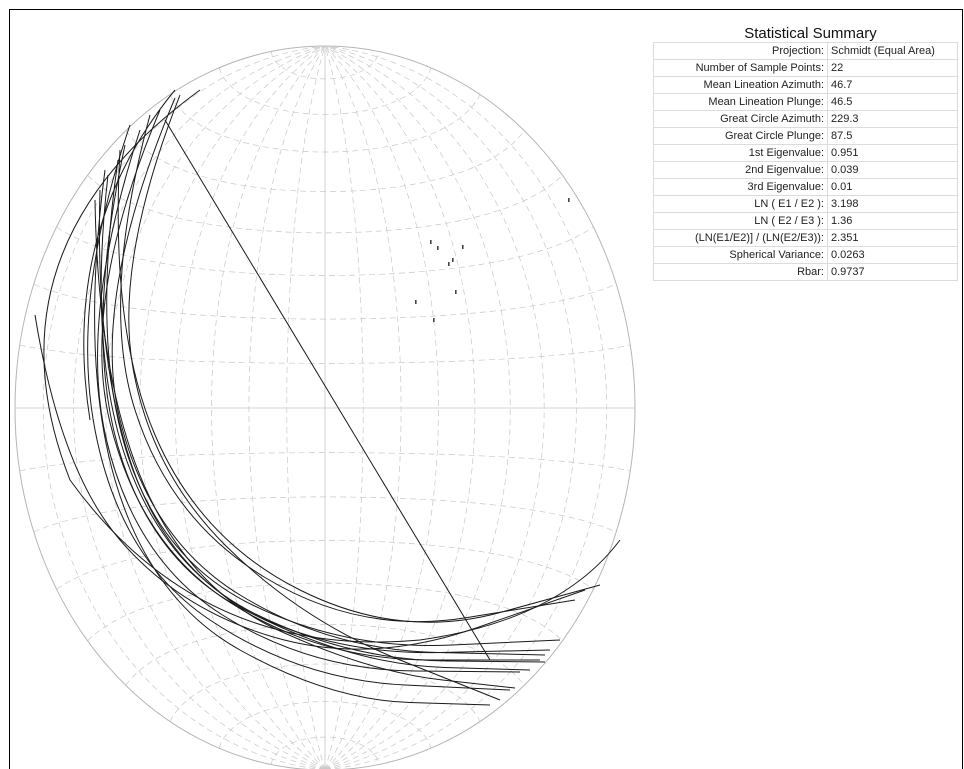  I want to click on summary-row: (LN(E1/E2)] / (LN(E2/E3)): 2.351, so click(805, 238).